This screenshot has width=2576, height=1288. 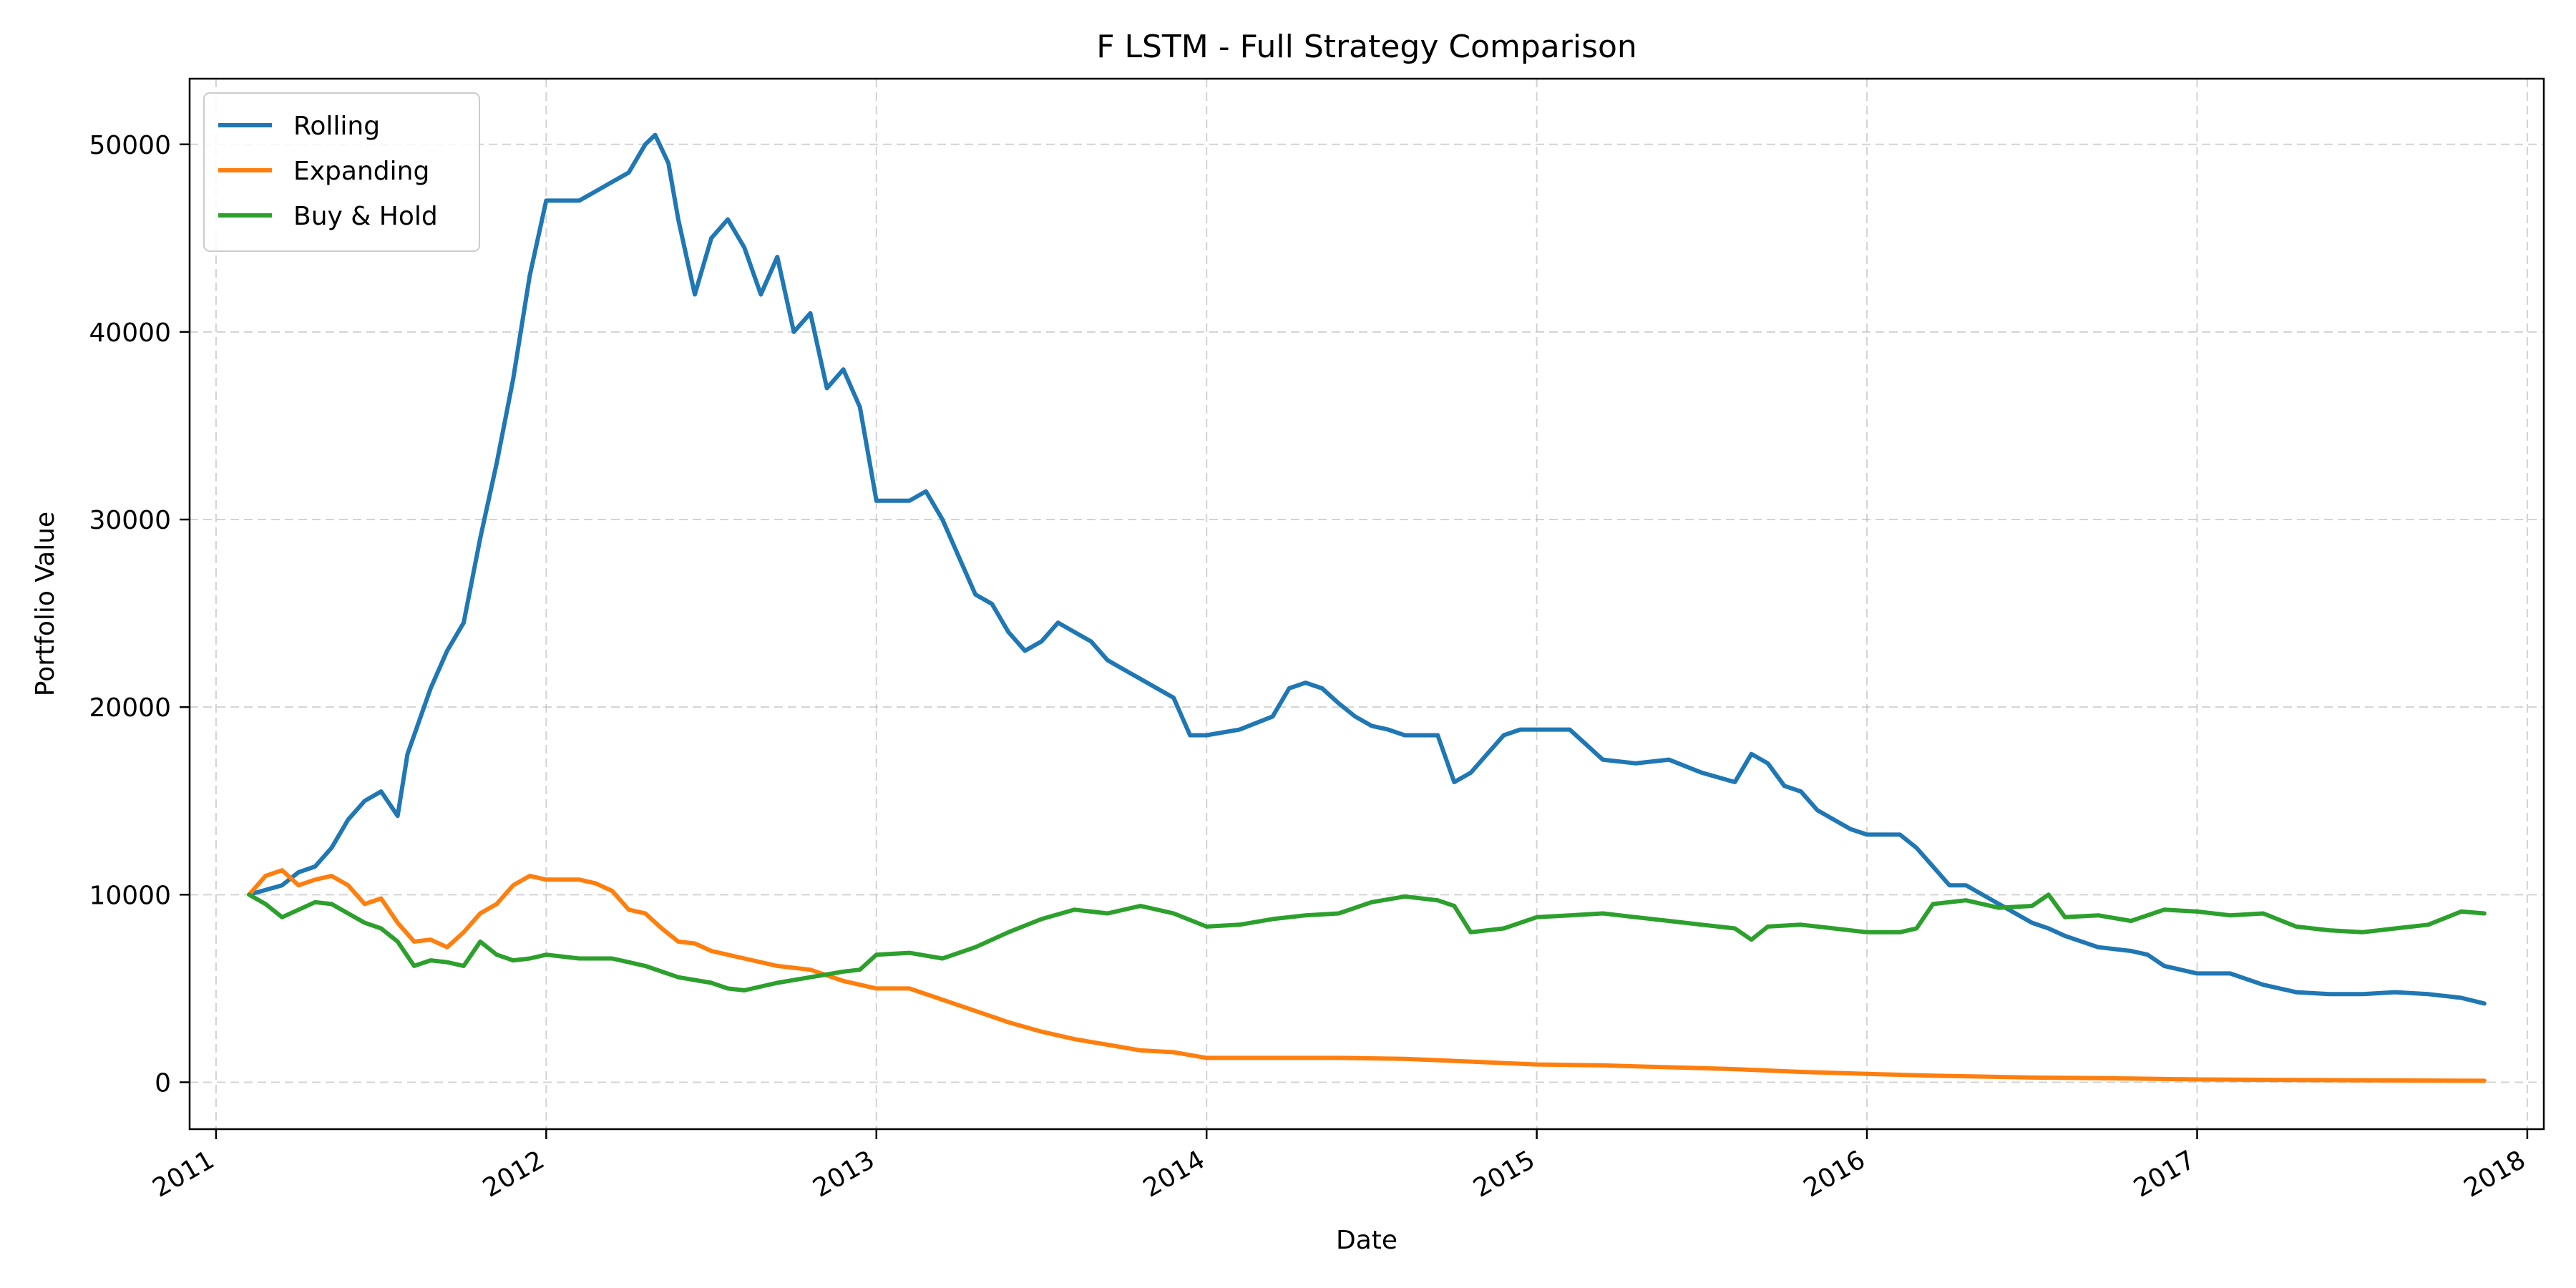 What do you see at coordinates (336, 126) in the screenshot?
I see `legend-label: Rolling` at bounding box center [336, 126].